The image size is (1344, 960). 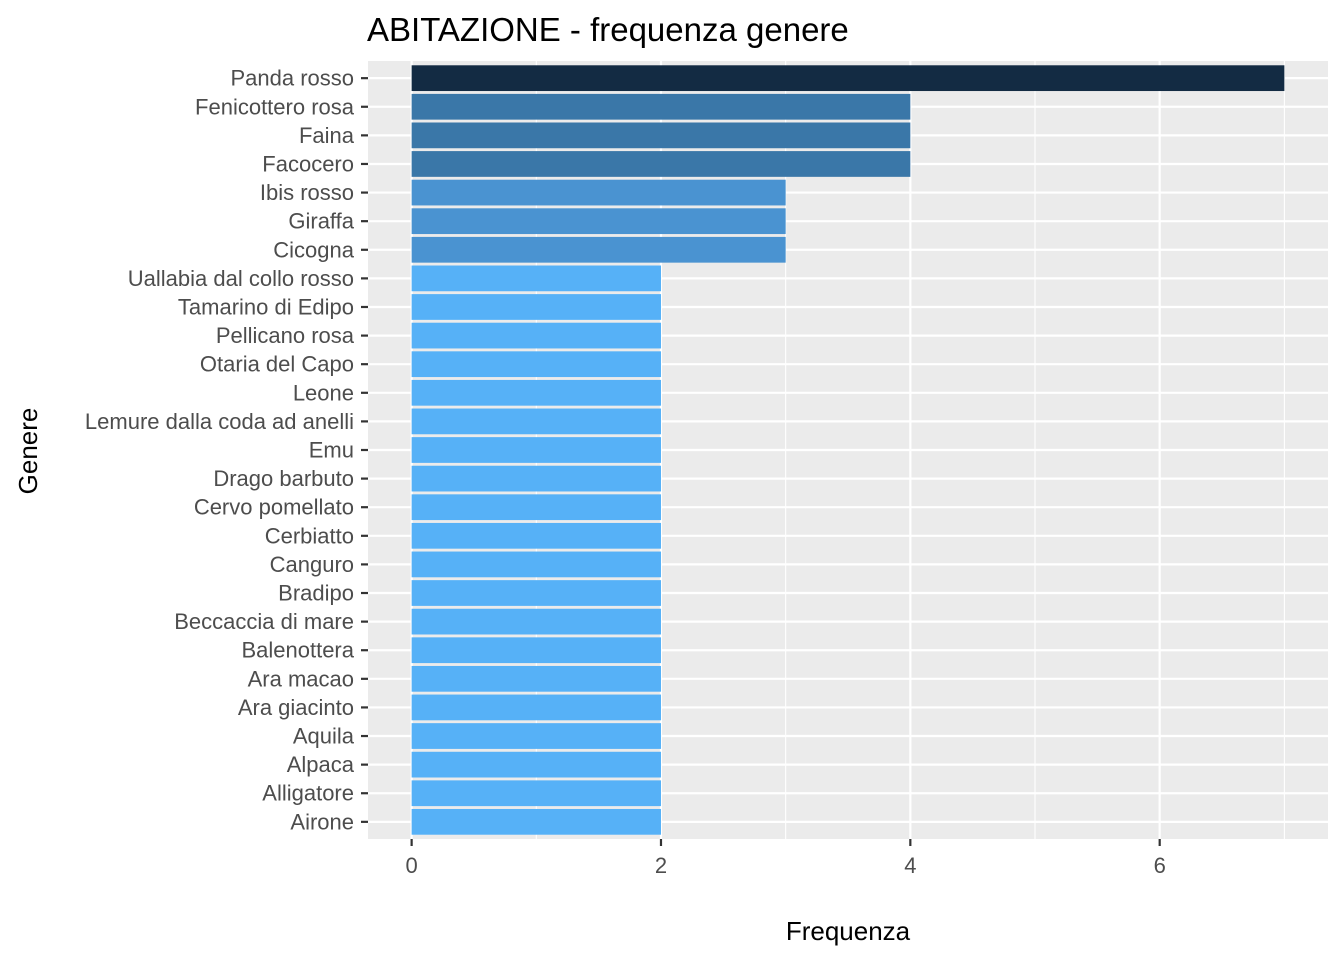 I want to click on y-tick-label: Tamarino di Edipo, so click(x=266, y=306).